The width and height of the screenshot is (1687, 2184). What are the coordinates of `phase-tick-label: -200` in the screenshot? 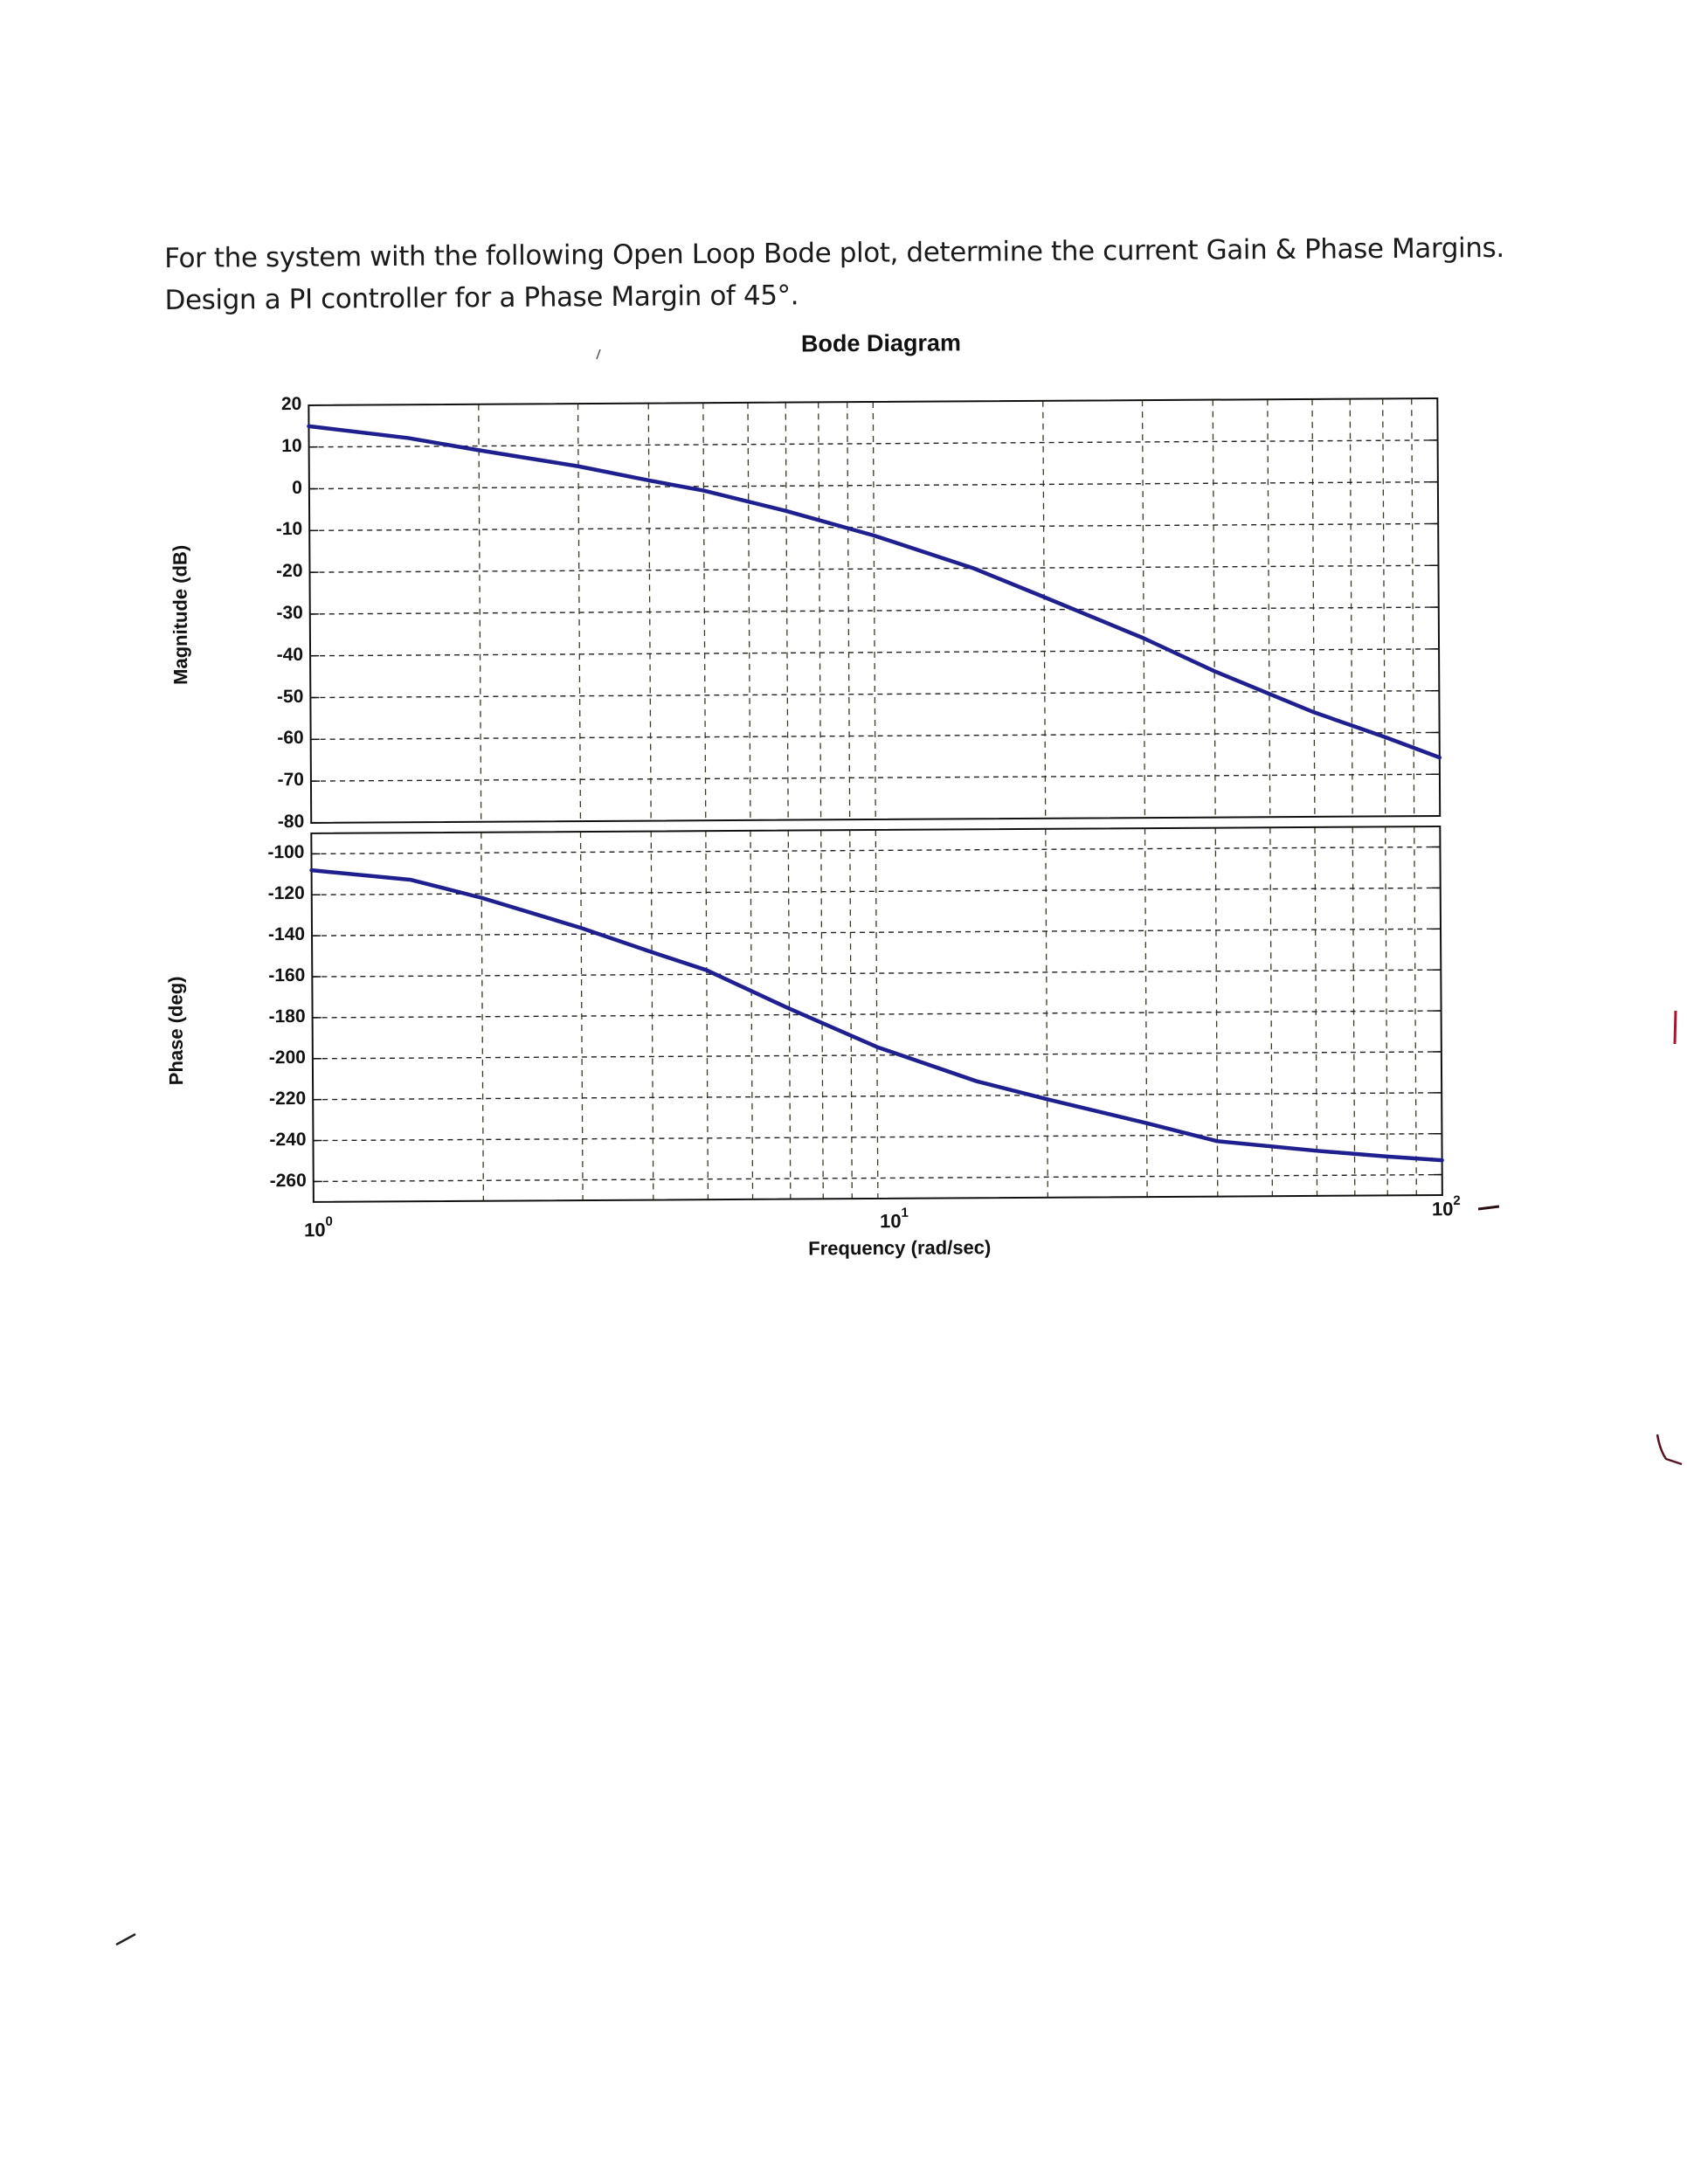 It's located at (287, 1057).